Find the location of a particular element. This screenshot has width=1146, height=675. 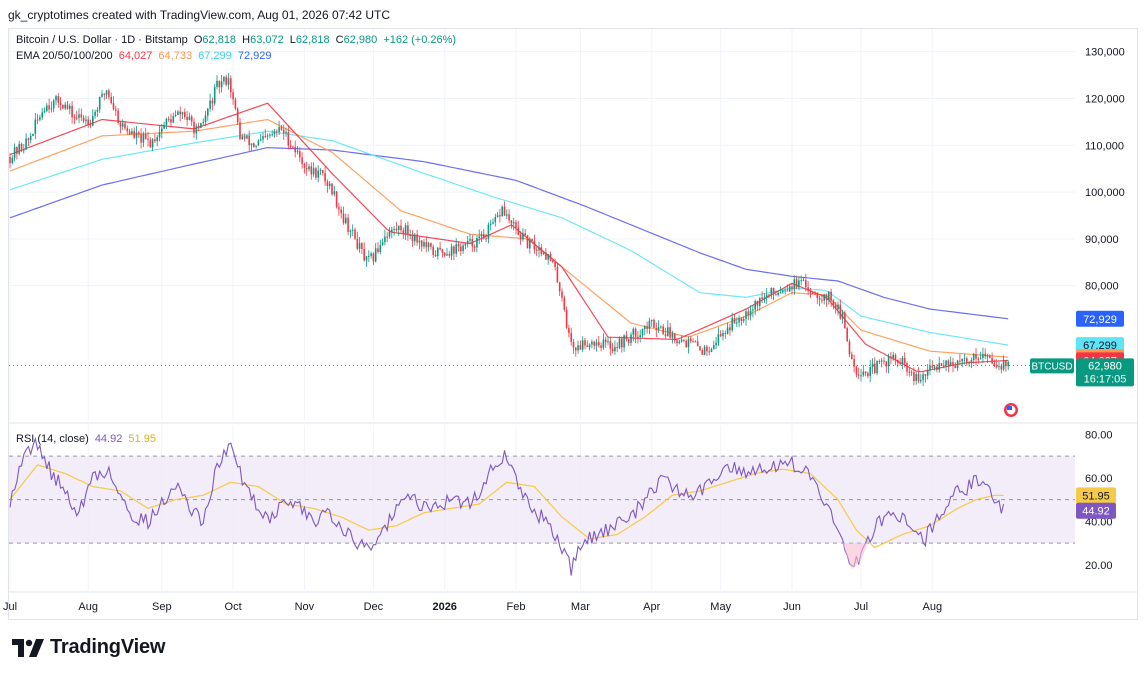

time-axis-label: Sep is located at coordinates (162, 607).